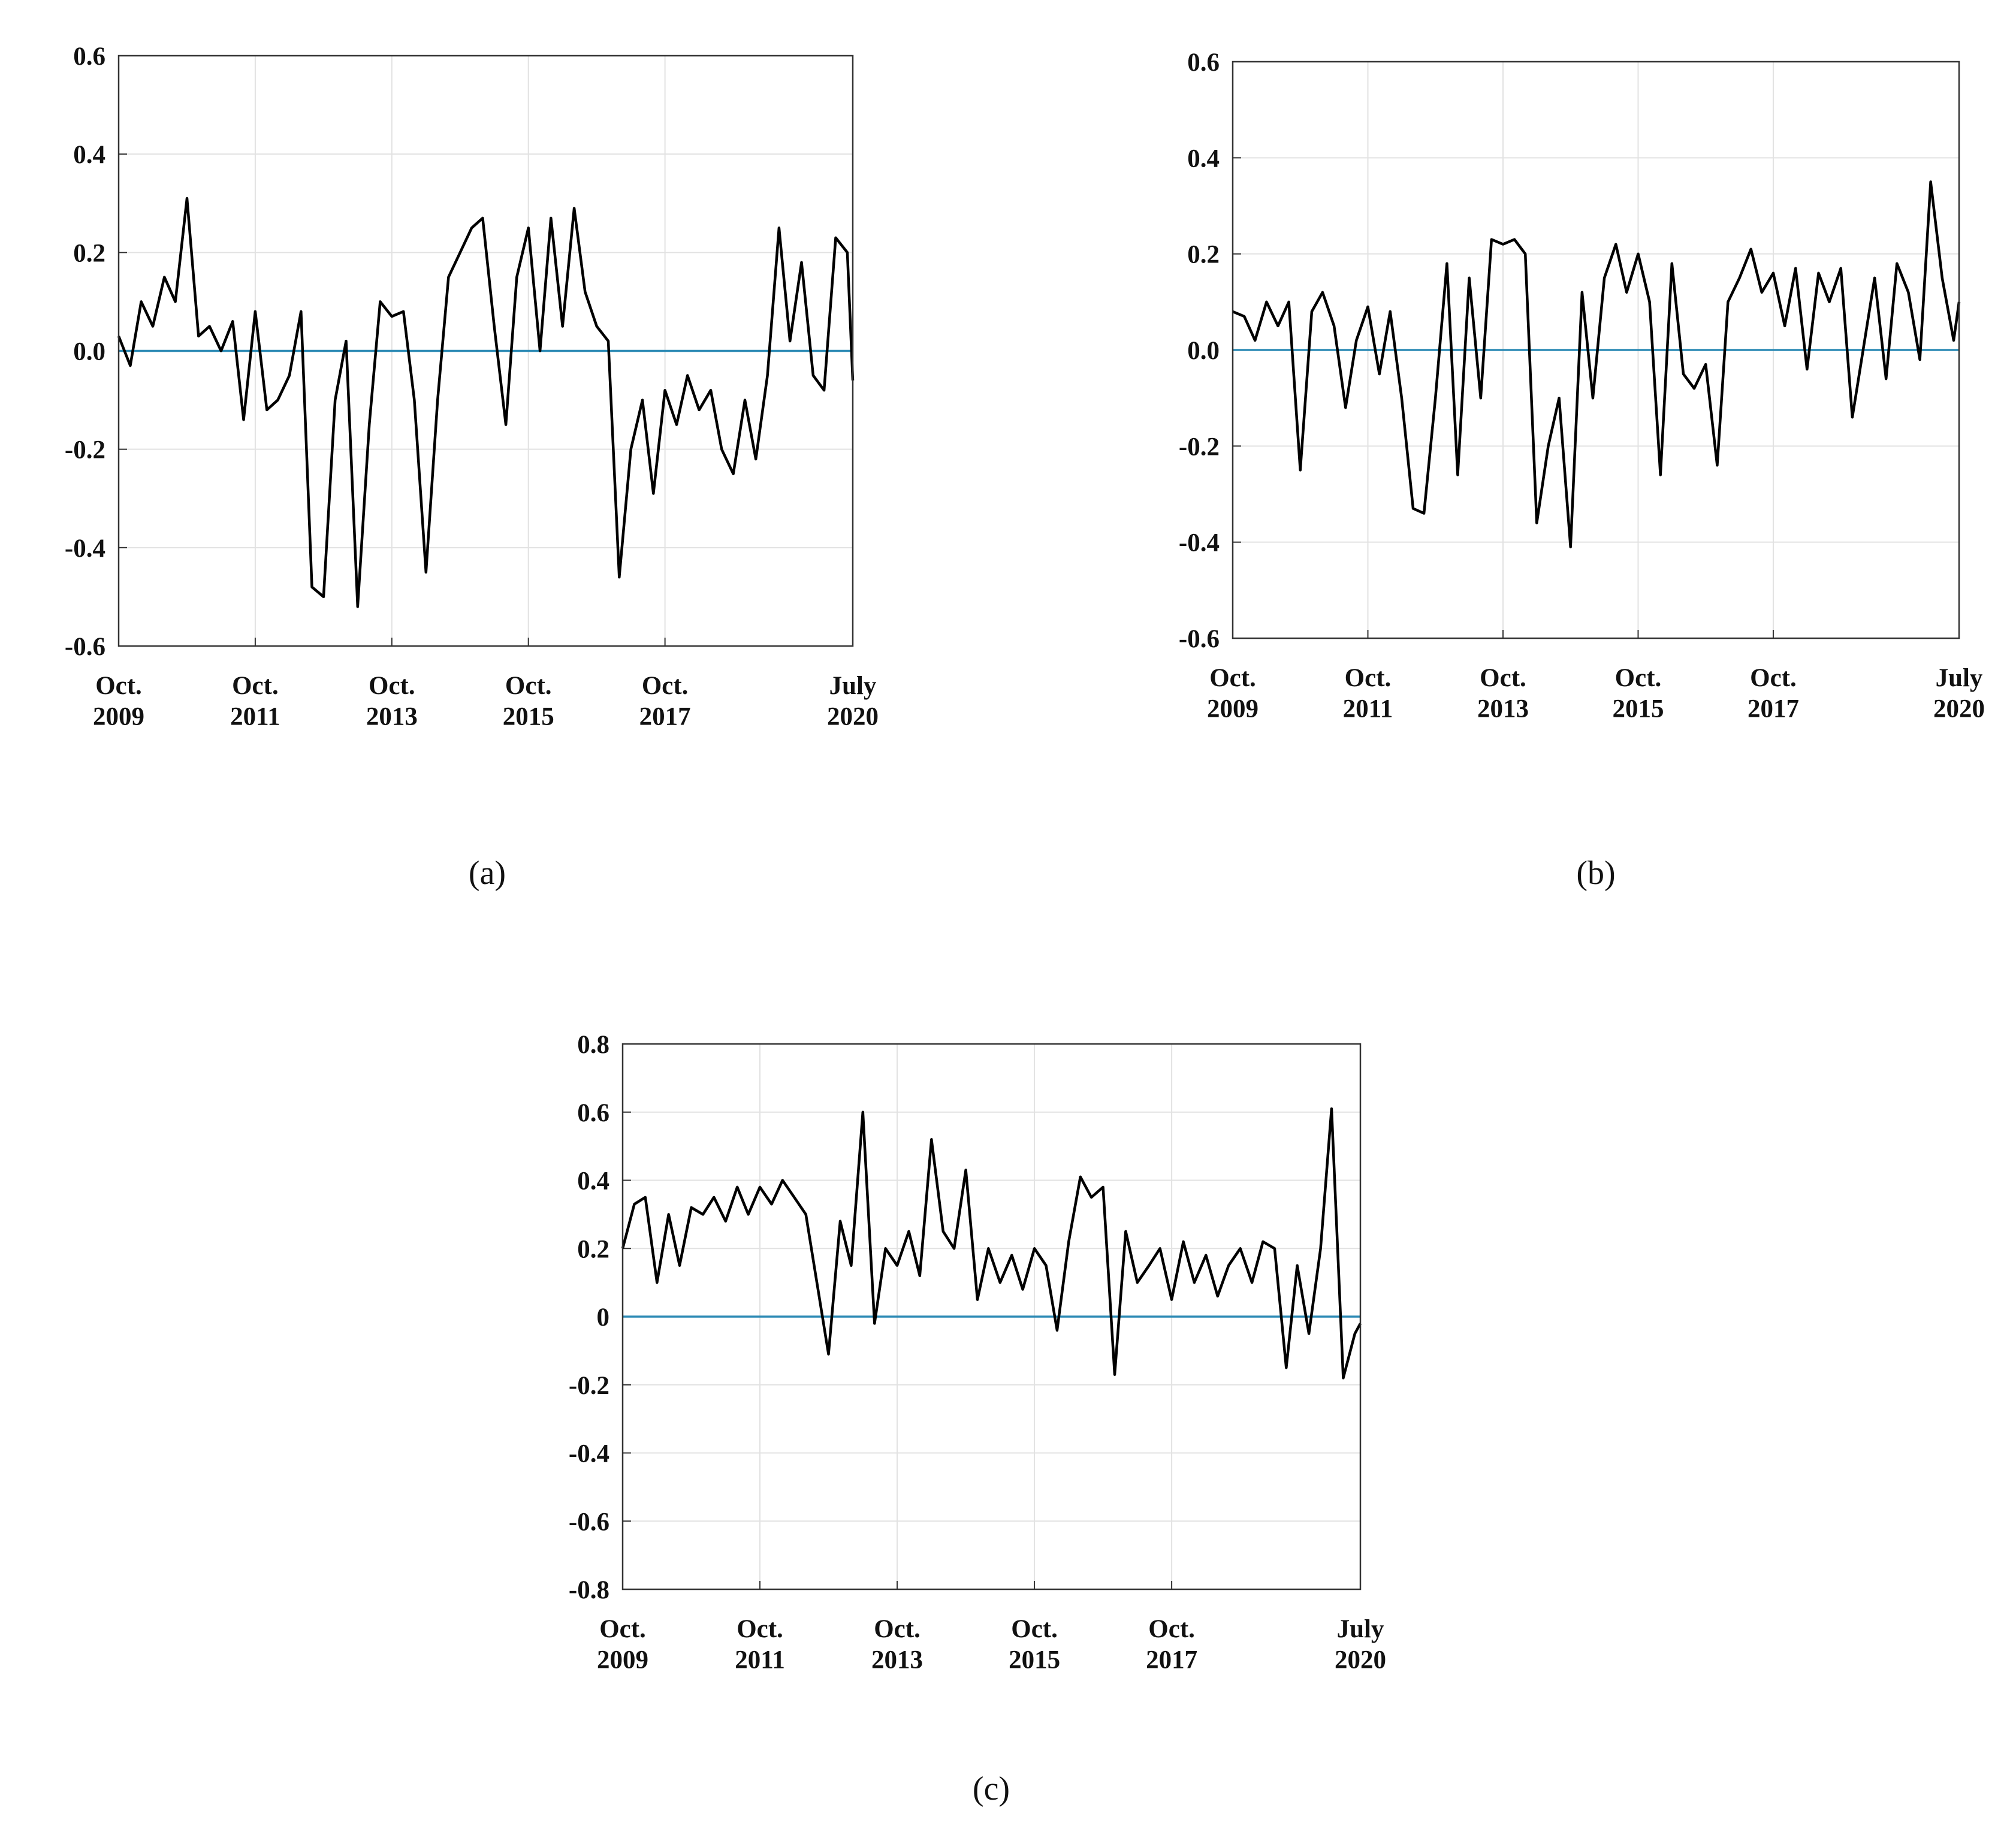 This screenshot has height=1832, width=2016. What do you see at coordinates (589, 1590) in the screenshot?
I see `y-tick-label: -0.8` at bounding box center [589, 1590].